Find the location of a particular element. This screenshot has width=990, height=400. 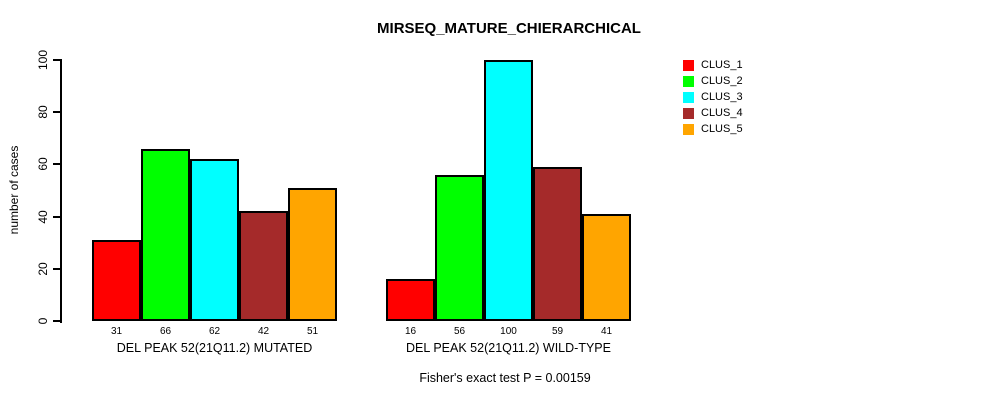

bar-clus_1-group2 is located at coordinates (410, 300).